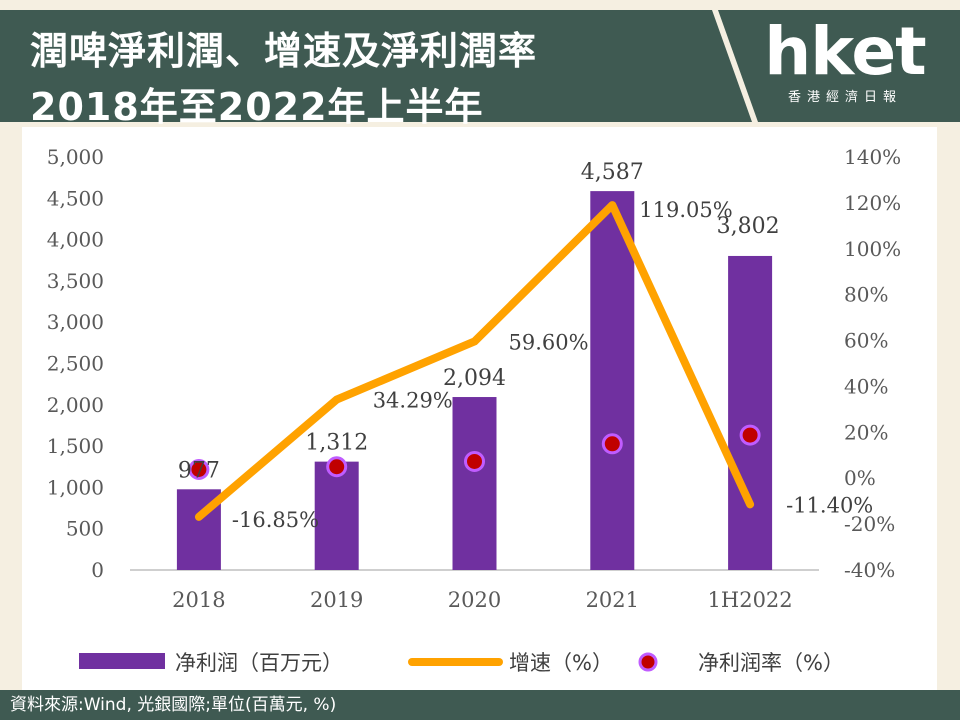 This screenshot has width=960, height=720. Describe the element at coordinates (866, 386) in the screenshot. I see `right-axis-tick-label: 40%` at that location.